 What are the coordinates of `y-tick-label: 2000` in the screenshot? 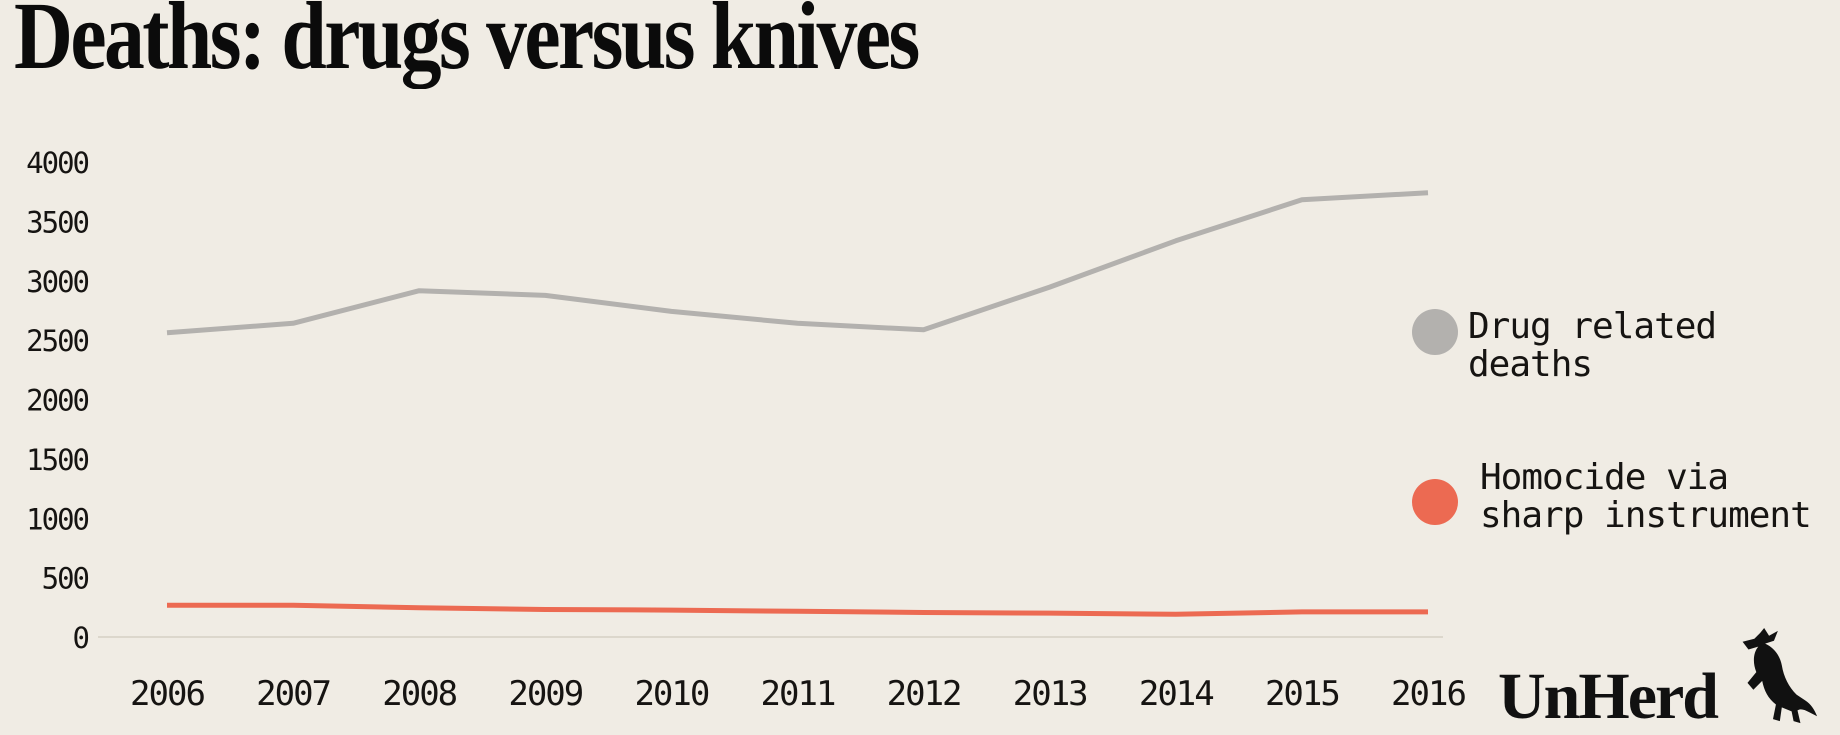 It's located at (57, 401).